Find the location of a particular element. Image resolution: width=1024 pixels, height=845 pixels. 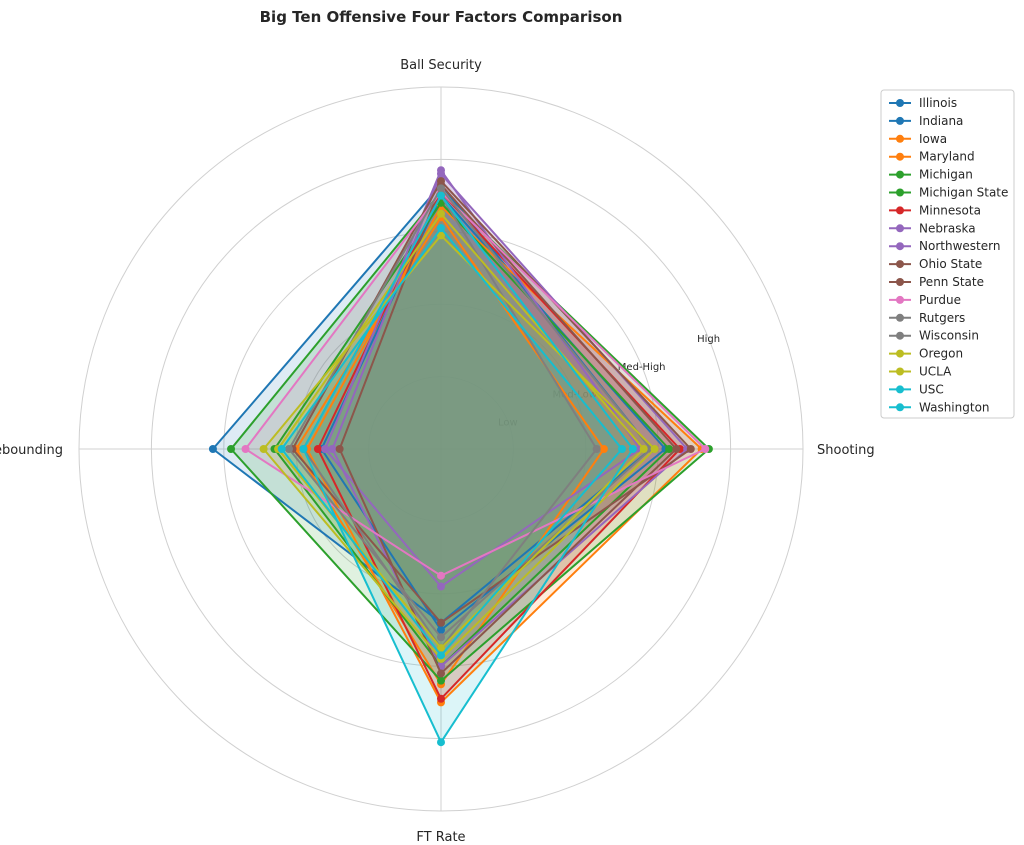

legend-label-oregon: Oregon is located at coordinates (941, 354).